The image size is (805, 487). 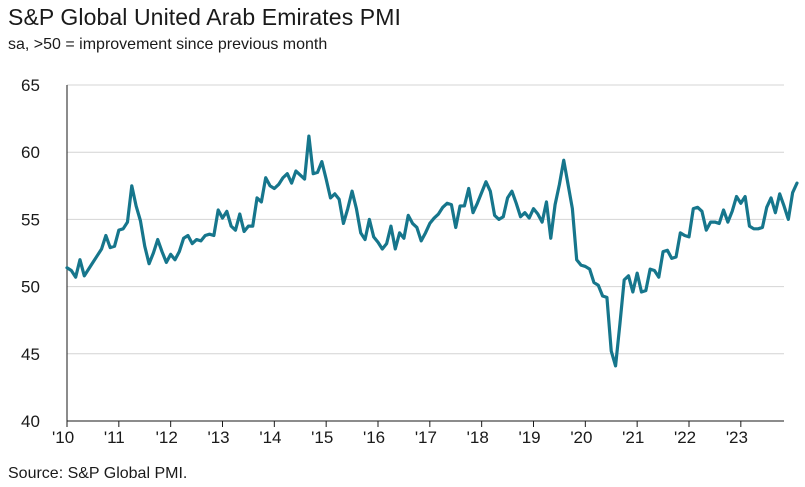 I want to click on y-tick-label: 65, so click(x=30, y=85).